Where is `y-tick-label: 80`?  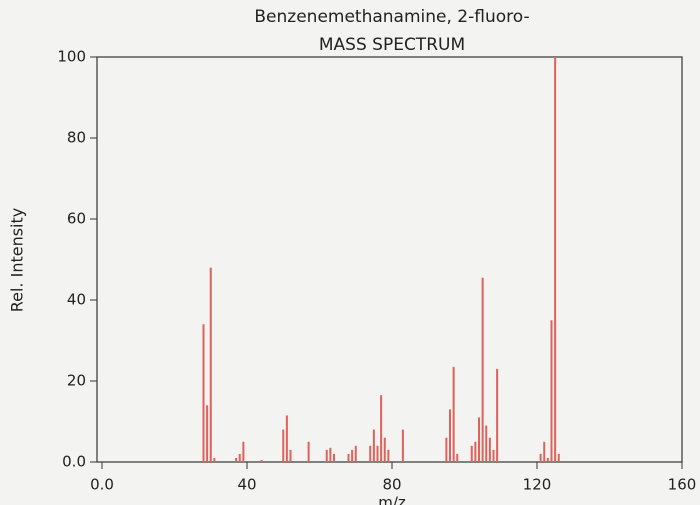 y-tick-label: 80 is located at coordinates (76, 138).